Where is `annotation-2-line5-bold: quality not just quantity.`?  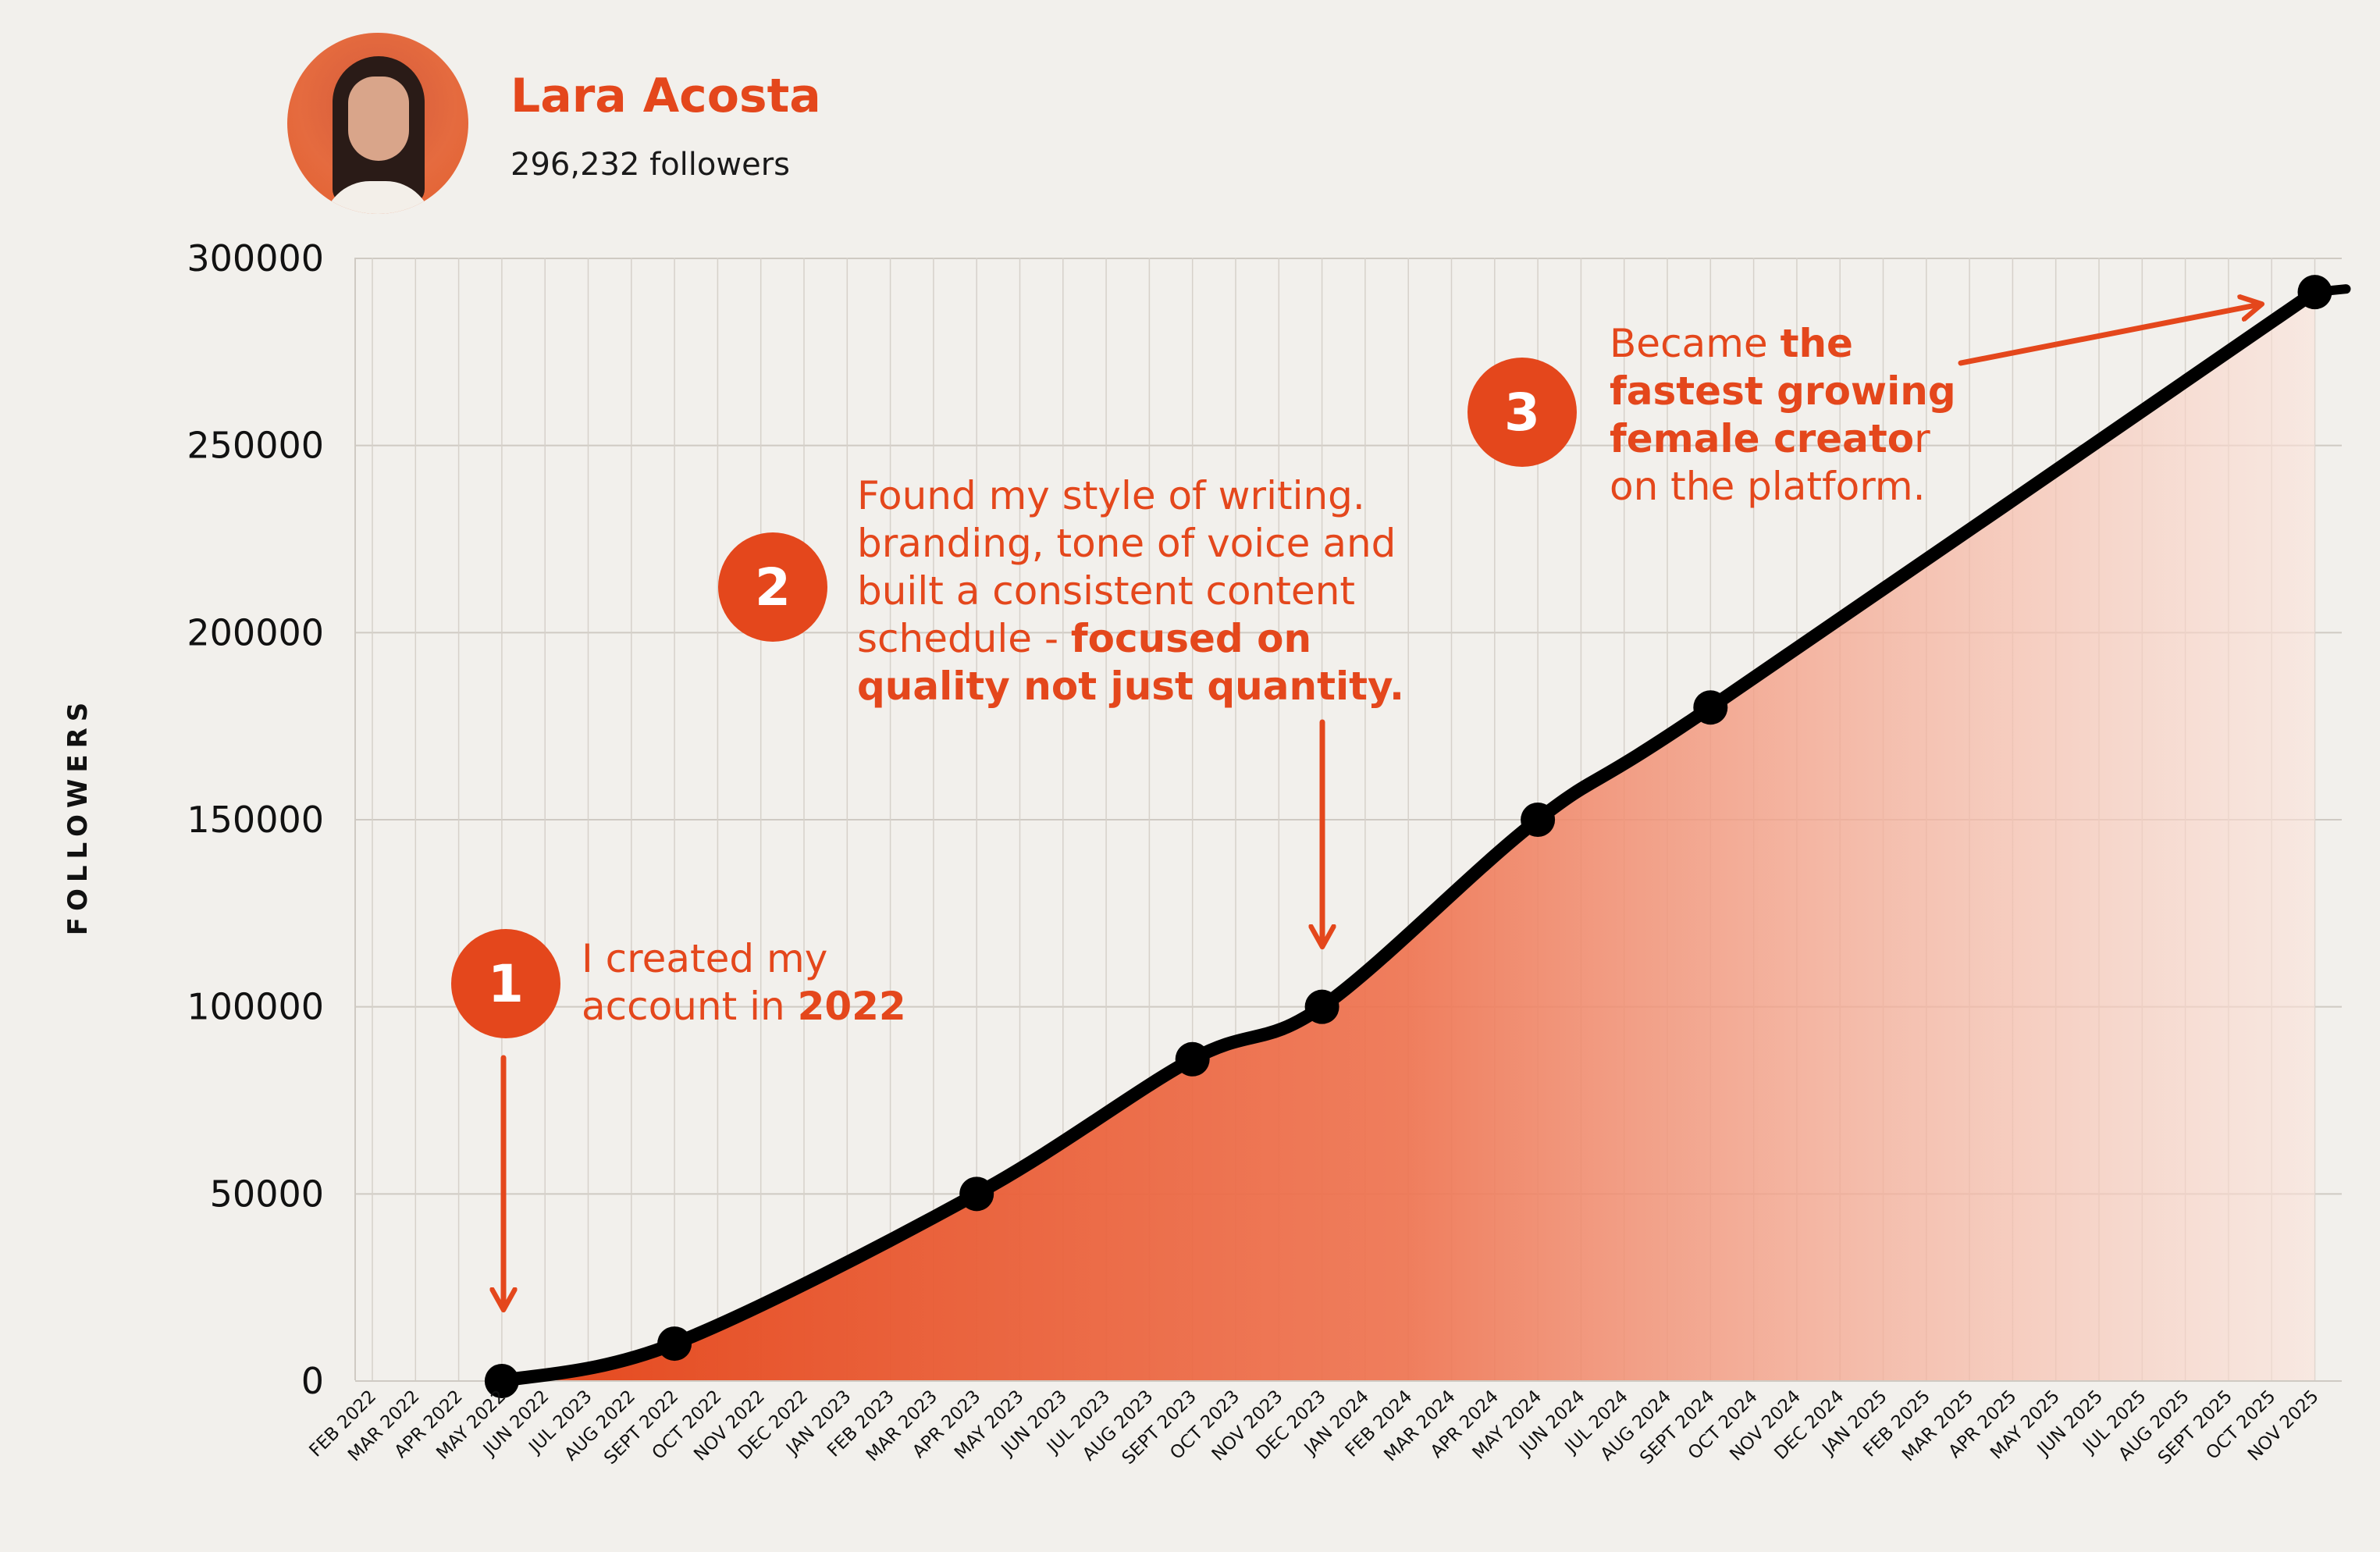
annotation-2-line5-bold: quality not just quantity. is located at coordinates (1131, 686).